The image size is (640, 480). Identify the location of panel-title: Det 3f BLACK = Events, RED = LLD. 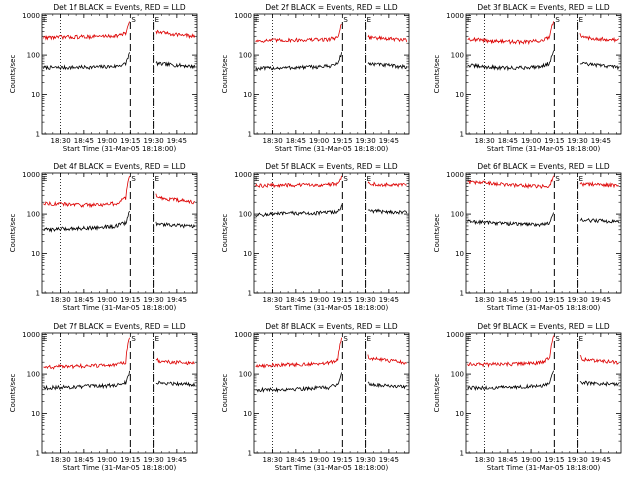
(543, 7).